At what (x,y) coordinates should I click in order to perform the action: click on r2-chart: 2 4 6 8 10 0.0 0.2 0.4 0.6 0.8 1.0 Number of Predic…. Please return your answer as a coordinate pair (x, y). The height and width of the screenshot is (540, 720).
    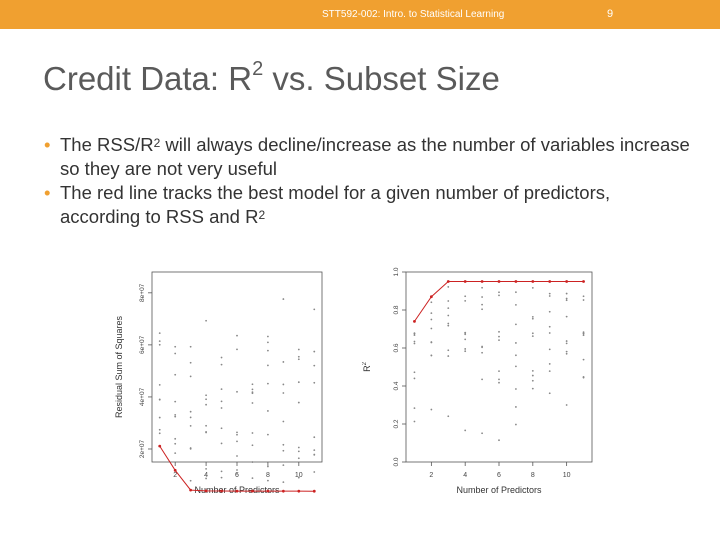
    Looking at the image, I should click on (477, 381).